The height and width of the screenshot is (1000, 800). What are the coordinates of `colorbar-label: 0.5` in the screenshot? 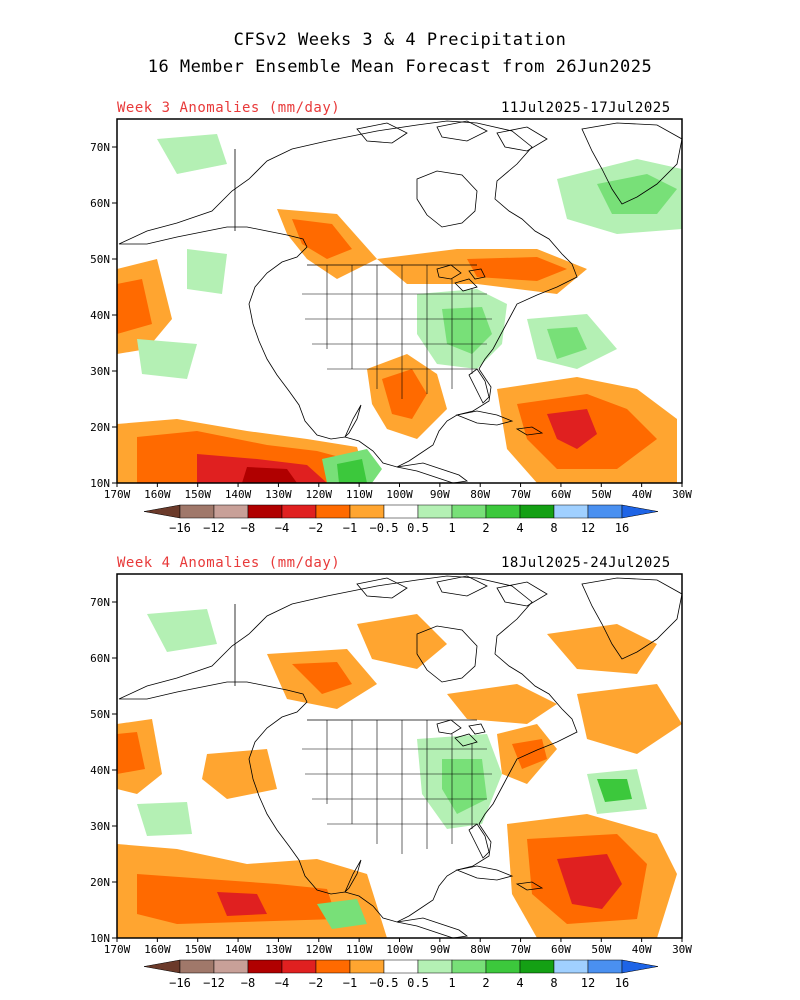 It's located at (418, 983).